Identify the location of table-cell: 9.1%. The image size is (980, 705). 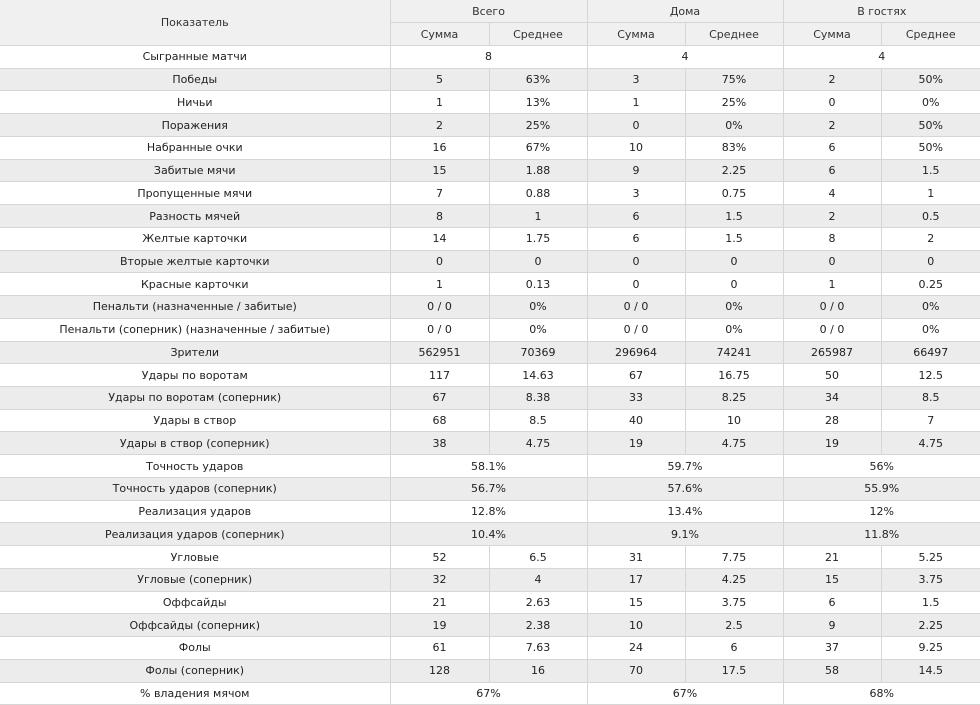
(685, 534).